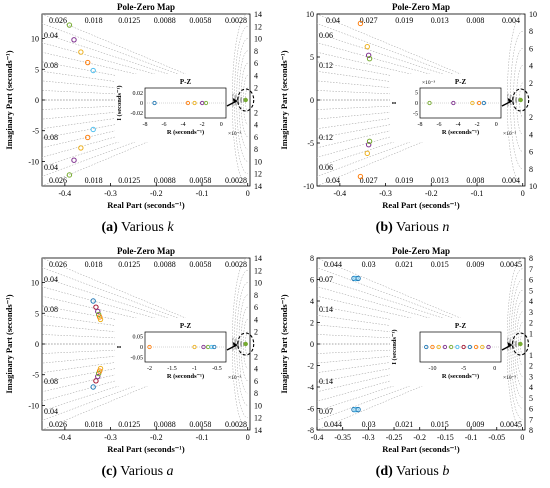  What do you see at coordinates (312, 301) in the screenshot?
I see `y-tick-label: 4` at bounding box center [312, 301].